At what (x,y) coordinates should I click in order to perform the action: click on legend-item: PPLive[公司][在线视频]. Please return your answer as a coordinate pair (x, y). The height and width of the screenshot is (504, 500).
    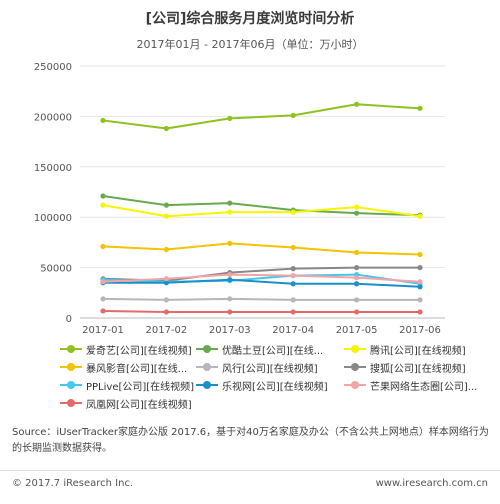
    Looking at the image, I should click on (128, 385).